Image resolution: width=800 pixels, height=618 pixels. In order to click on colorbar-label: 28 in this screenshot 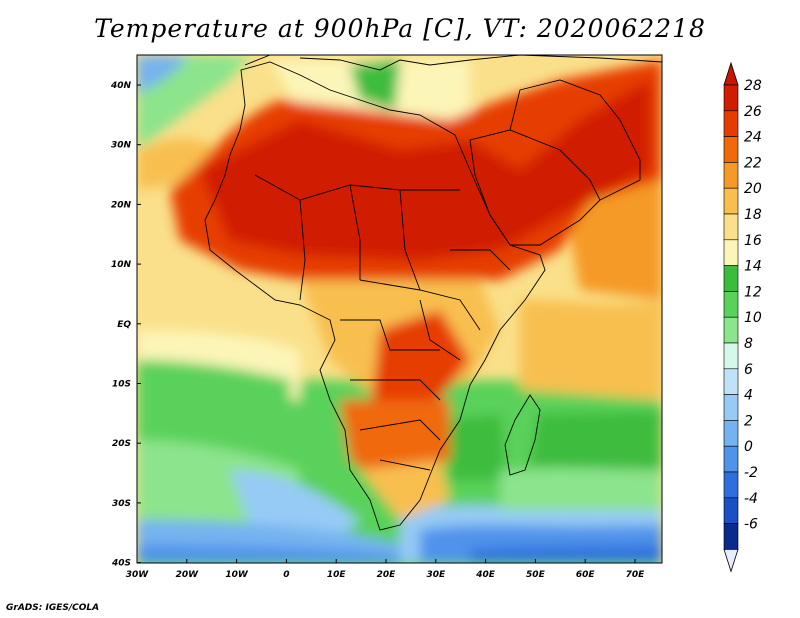, I will do `click(753, 86)`.